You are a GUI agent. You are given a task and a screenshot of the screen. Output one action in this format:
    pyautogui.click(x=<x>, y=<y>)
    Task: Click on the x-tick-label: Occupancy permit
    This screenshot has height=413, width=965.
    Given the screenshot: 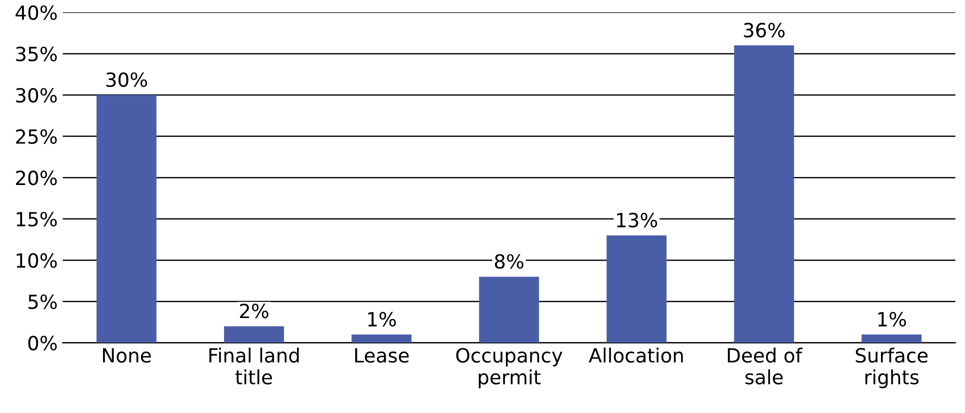 What is the action you would take?
    pyautogui.click(x=509, y=368)
    